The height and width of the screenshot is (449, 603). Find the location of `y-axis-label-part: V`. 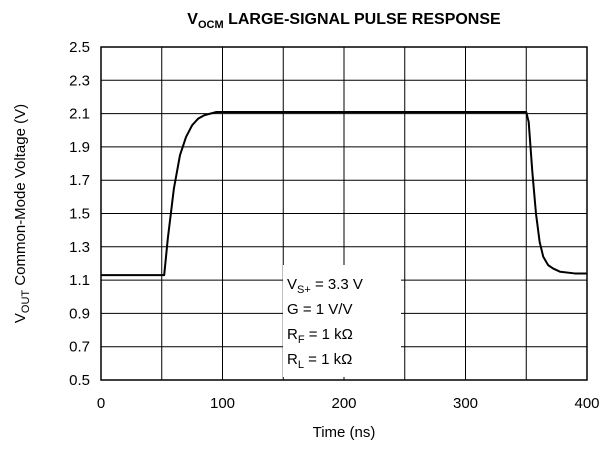

y-axis-label-part: V is located at coordinates (20, 318).